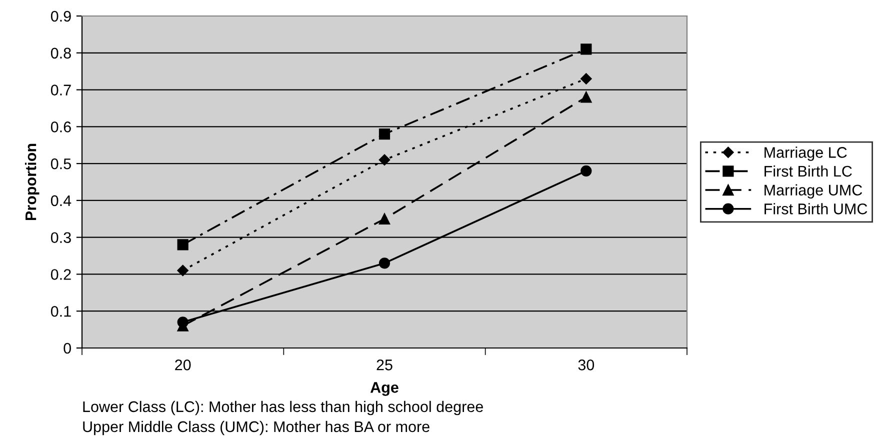  What do you see at coordinates (384, 365) in the screenshot?
I see `x-tick-label: 25` at bounding box center [384, 365].